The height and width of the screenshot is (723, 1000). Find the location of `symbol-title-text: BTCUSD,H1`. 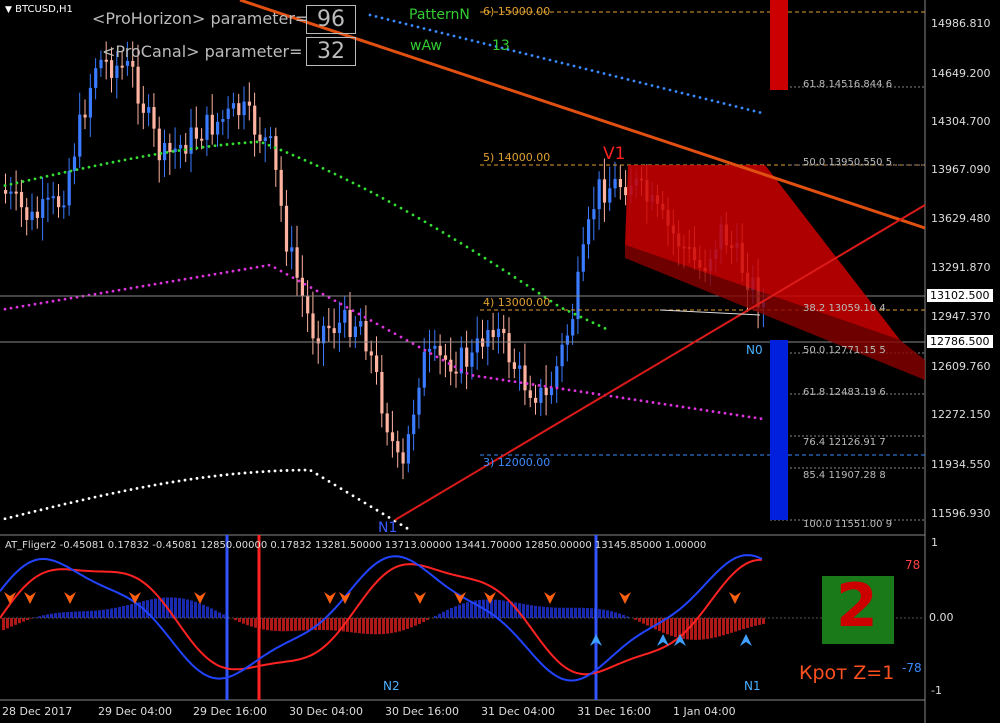

symbol-title-text: BTCUSD,H1 is located at coordinates (44, 9).